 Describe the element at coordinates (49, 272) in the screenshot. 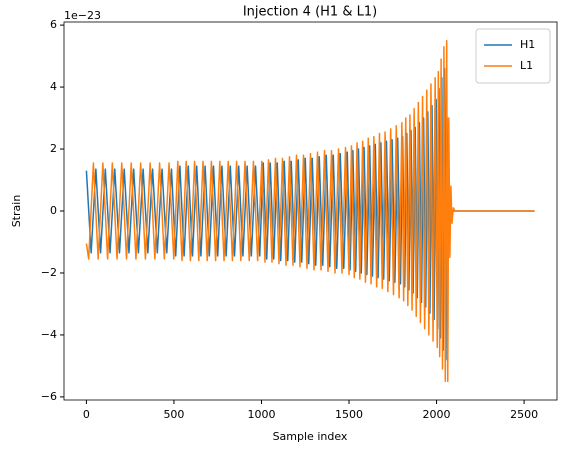

I see `y-tick-label: −2` at that location.